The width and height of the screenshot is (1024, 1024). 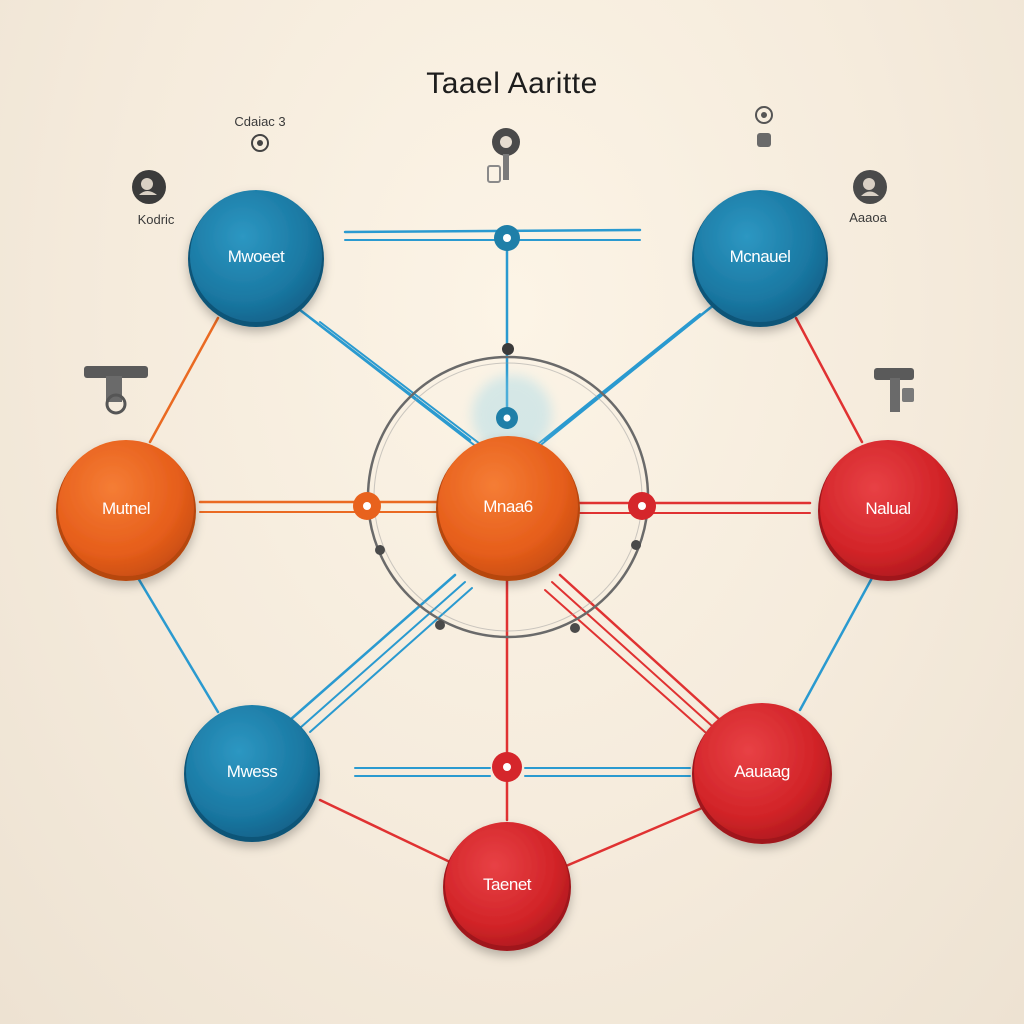 What do you see at coordinates (508, 349) in the screenshot?
I see `ring-top-dot` at bounding box center [508, 349].